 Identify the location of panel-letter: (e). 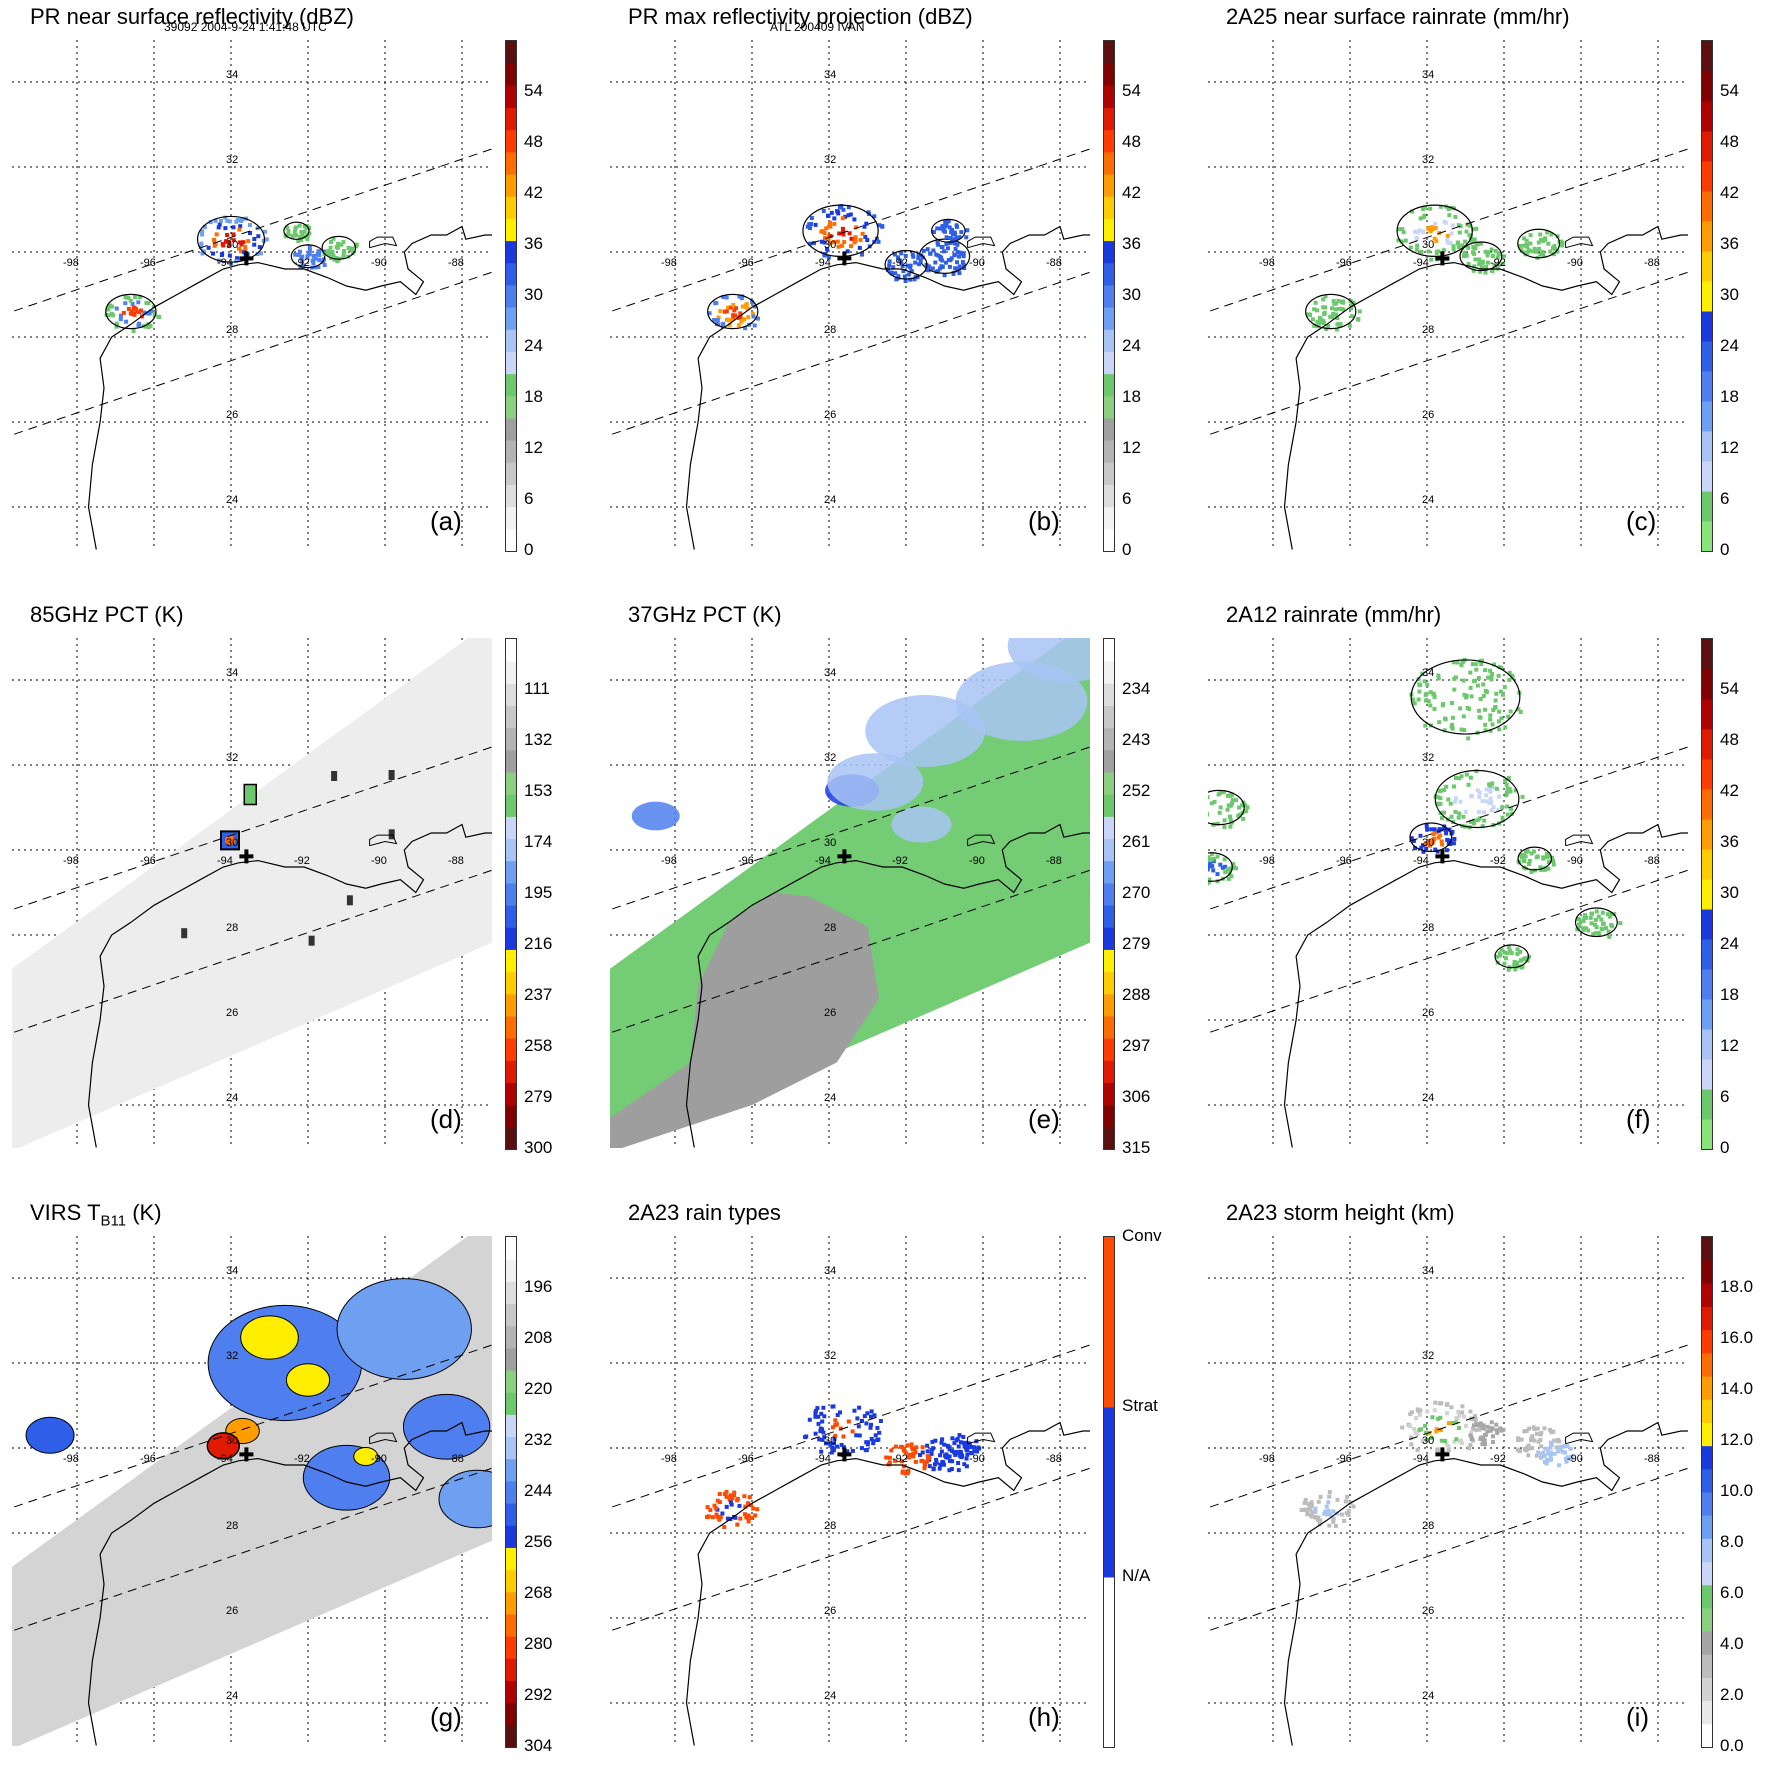
(1044, 1119).